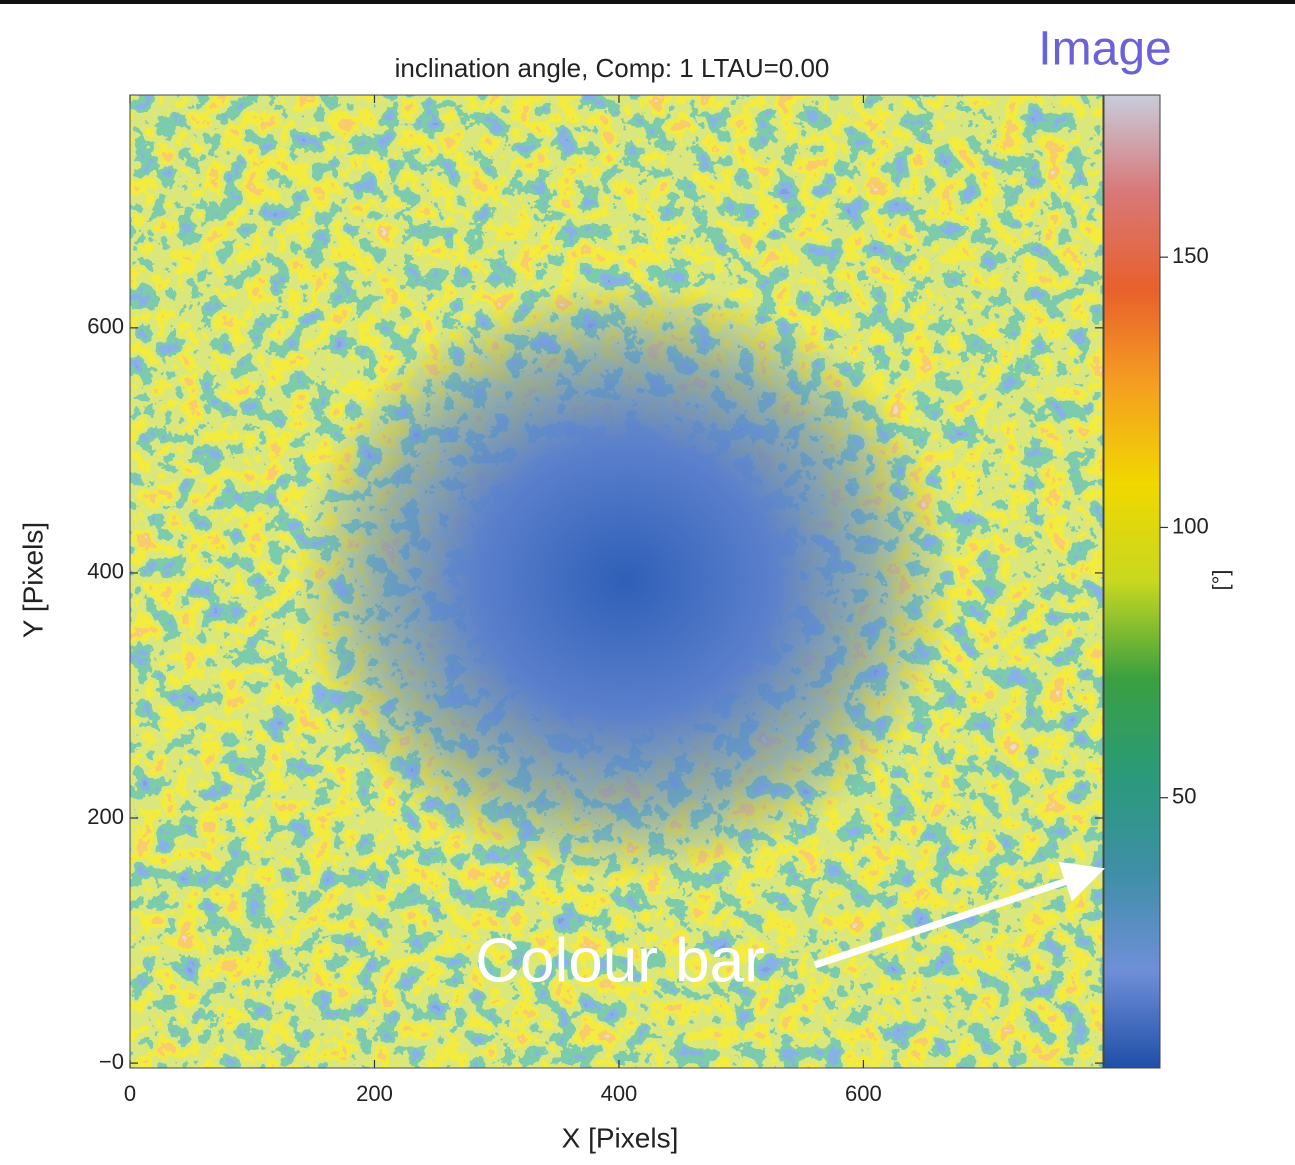  I want to click on colorbar-tick-label: 50, so click(1184, 796).